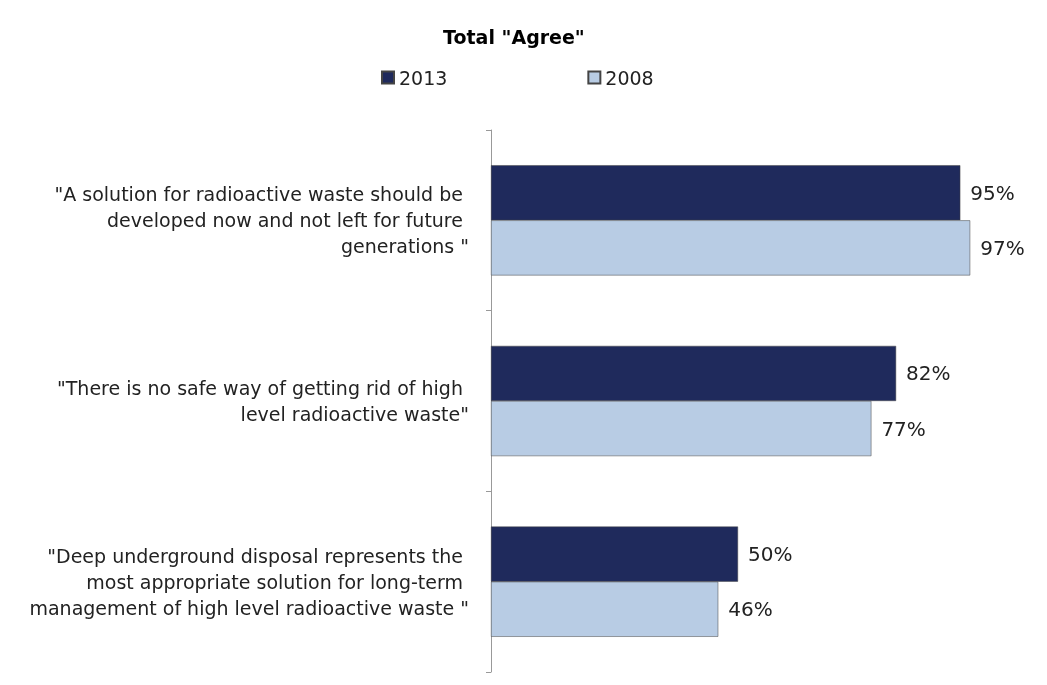 This screenshot has width=1047, height=685. I want to click on chart-title: Total "Agree", so click(514, 36).